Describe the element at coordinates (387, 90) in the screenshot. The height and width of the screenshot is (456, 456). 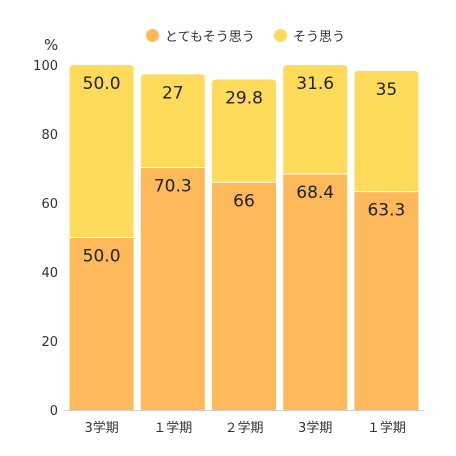
I see `data-label: 35` at that location.